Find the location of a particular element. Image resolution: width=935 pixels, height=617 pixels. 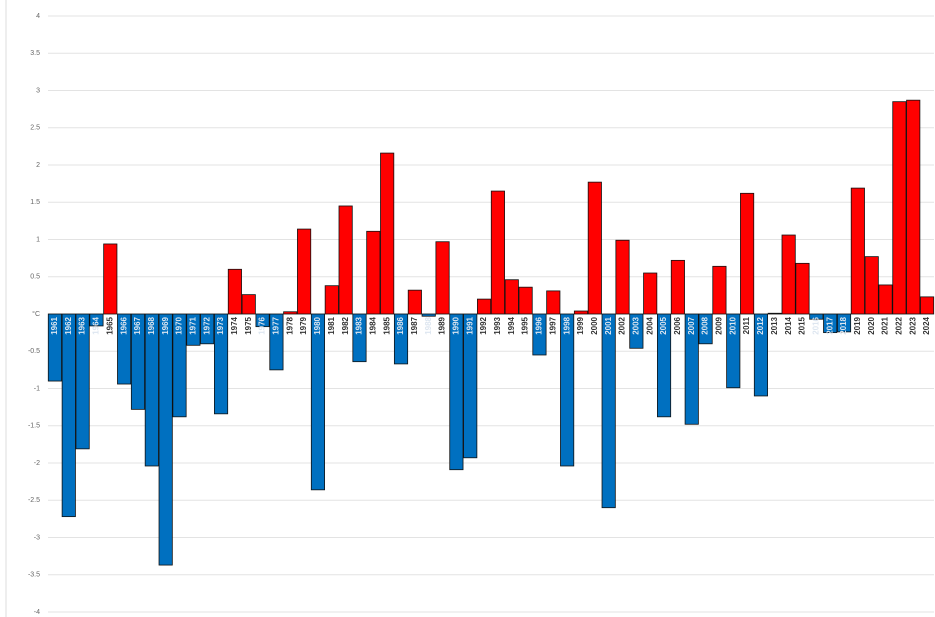

y-tick-label: °C is located at coordinates (36, 314).